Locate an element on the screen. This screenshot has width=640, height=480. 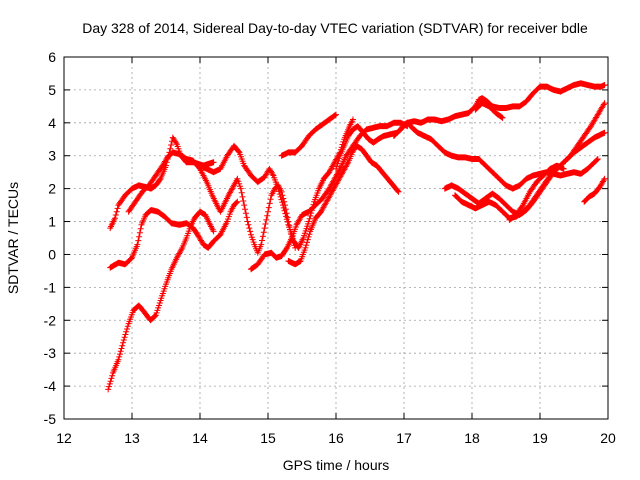
x-tick-label: 19 is located at coordinates (540, 438).